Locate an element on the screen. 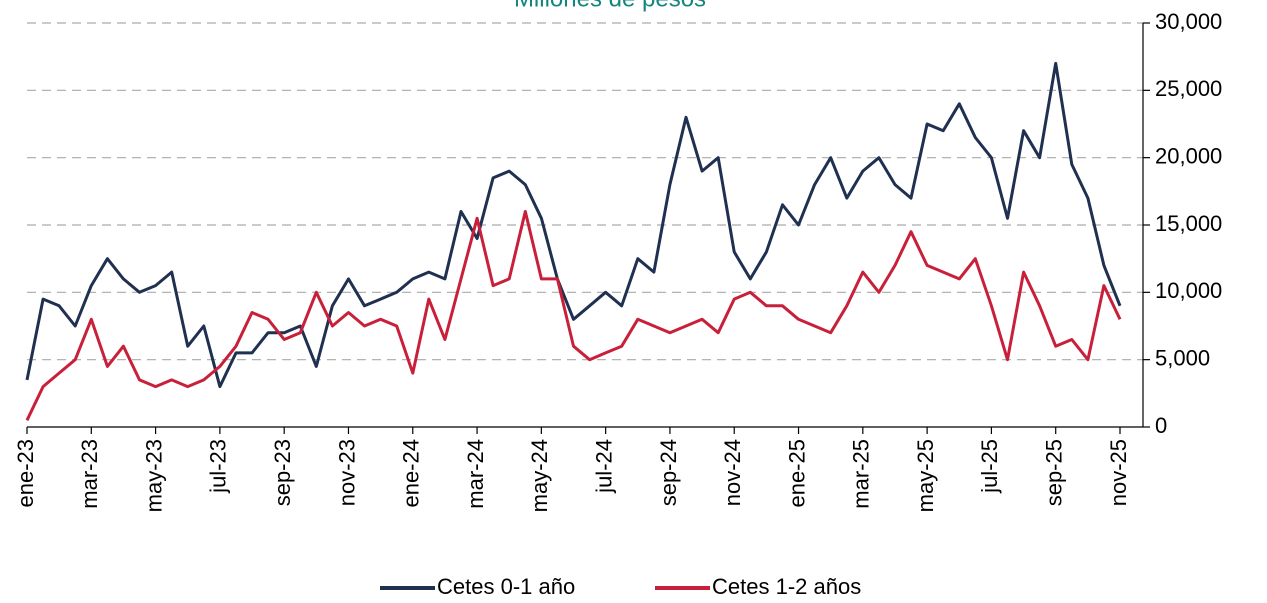 This screenshot has height=603, width=1267. legend-label: Cetes 0-1 año is located at coordinates (506, 586).